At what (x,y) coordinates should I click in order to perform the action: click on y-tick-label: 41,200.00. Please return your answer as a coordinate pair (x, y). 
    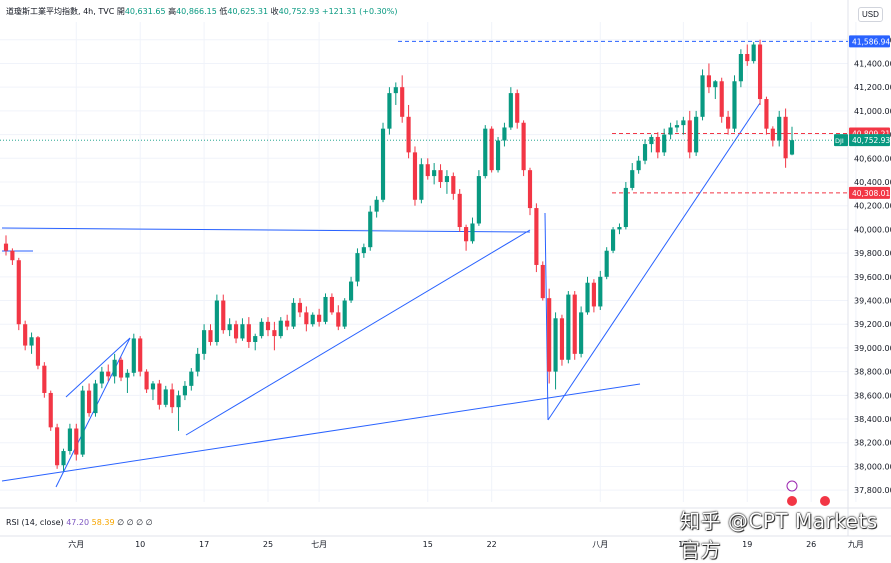
    Looking at the image, I should click on (872, 87).